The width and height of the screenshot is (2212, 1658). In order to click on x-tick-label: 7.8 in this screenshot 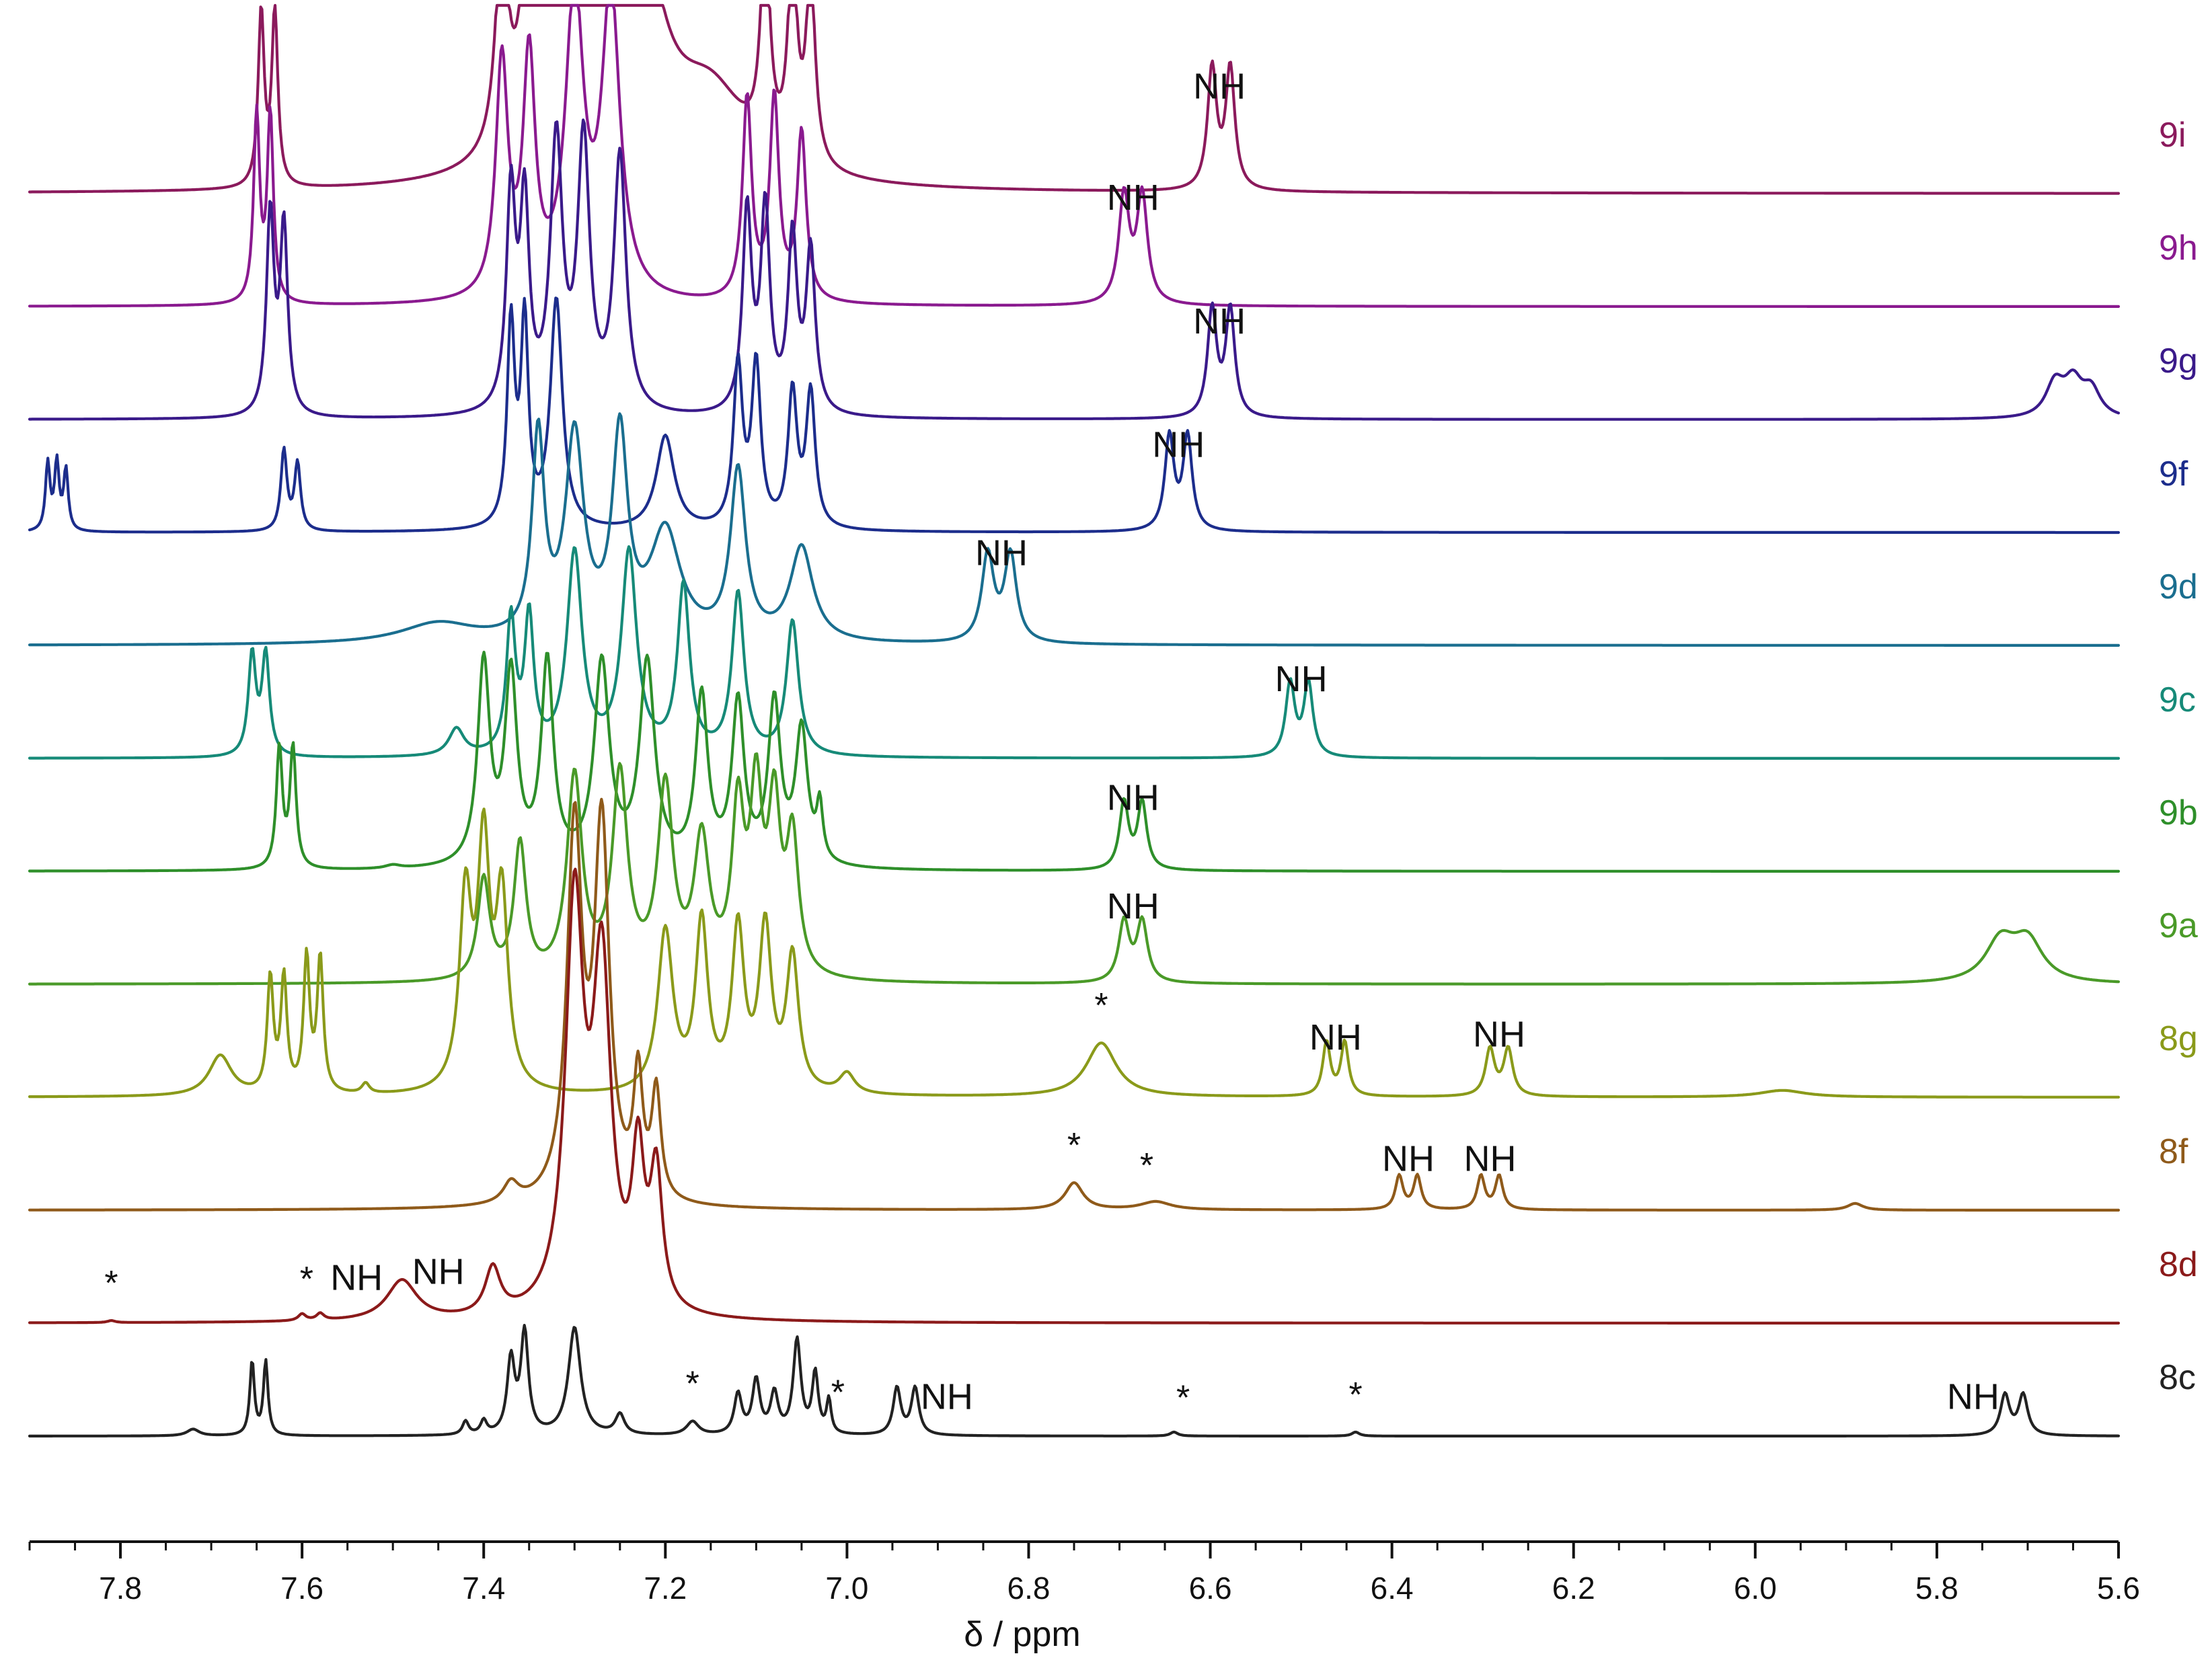, I will do `click(120, 1588)`.